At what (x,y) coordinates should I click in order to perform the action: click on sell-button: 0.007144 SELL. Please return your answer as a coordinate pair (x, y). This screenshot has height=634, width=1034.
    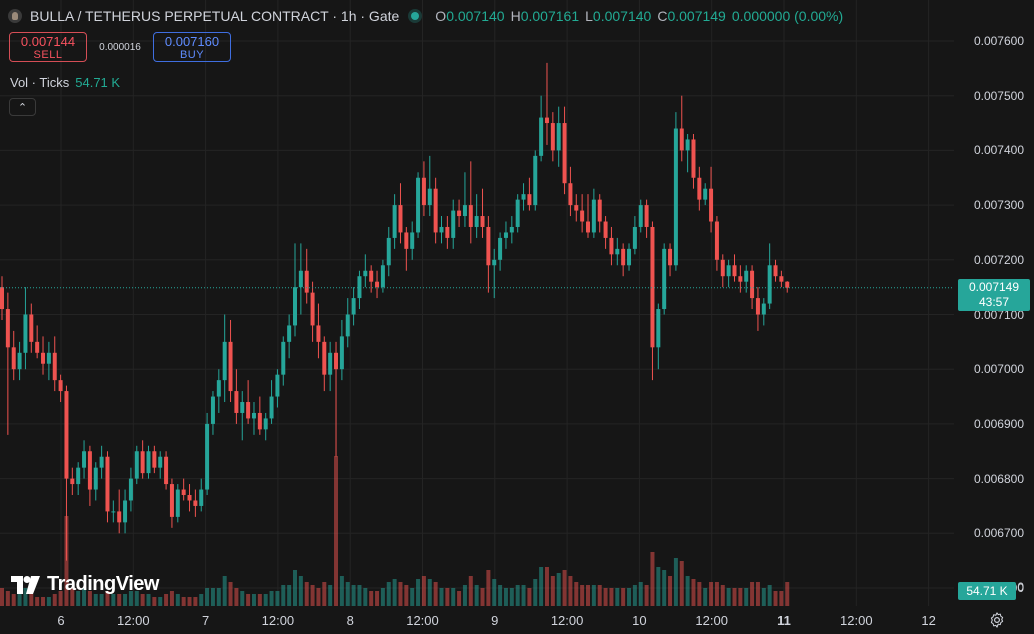
    Looking at the image, I should click on (48, 47).